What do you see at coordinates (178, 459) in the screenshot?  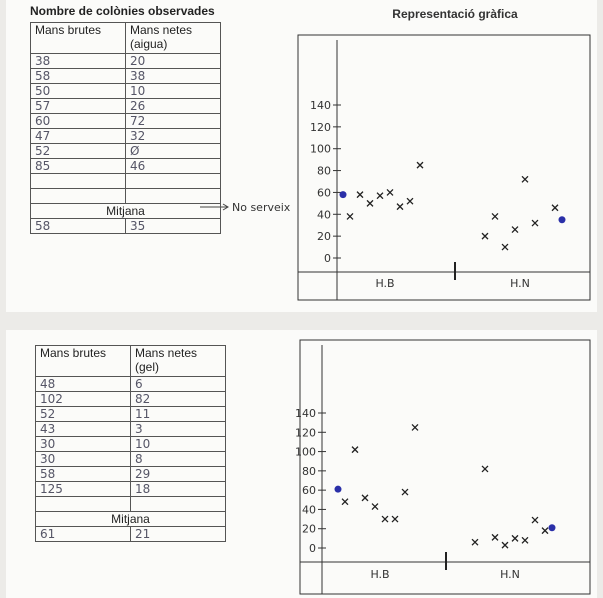 I see `cell: 8` at bounding box center [178, 459].